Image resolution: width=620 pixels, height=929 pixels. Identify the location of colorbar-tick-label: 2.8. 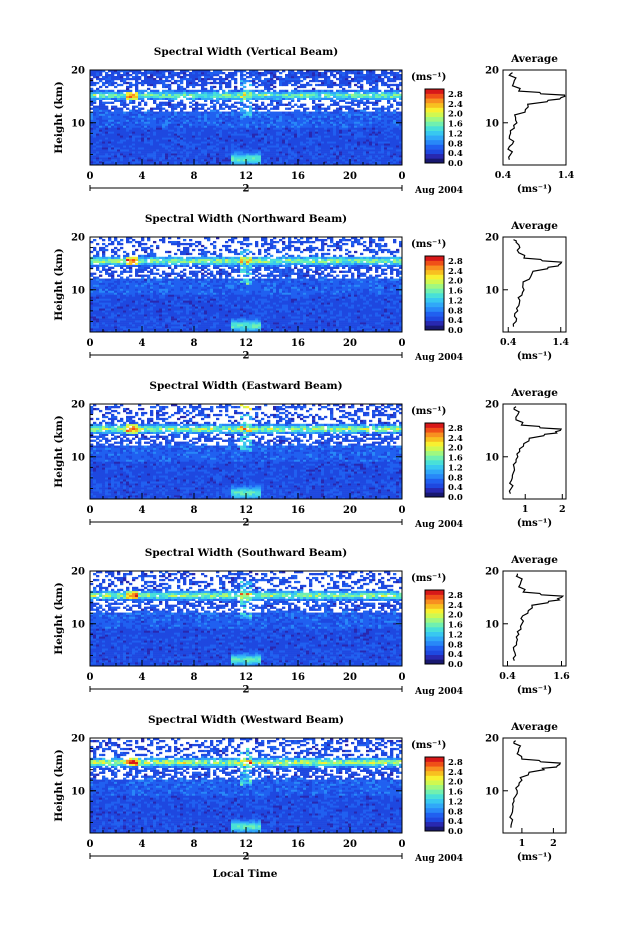
(455, 262).